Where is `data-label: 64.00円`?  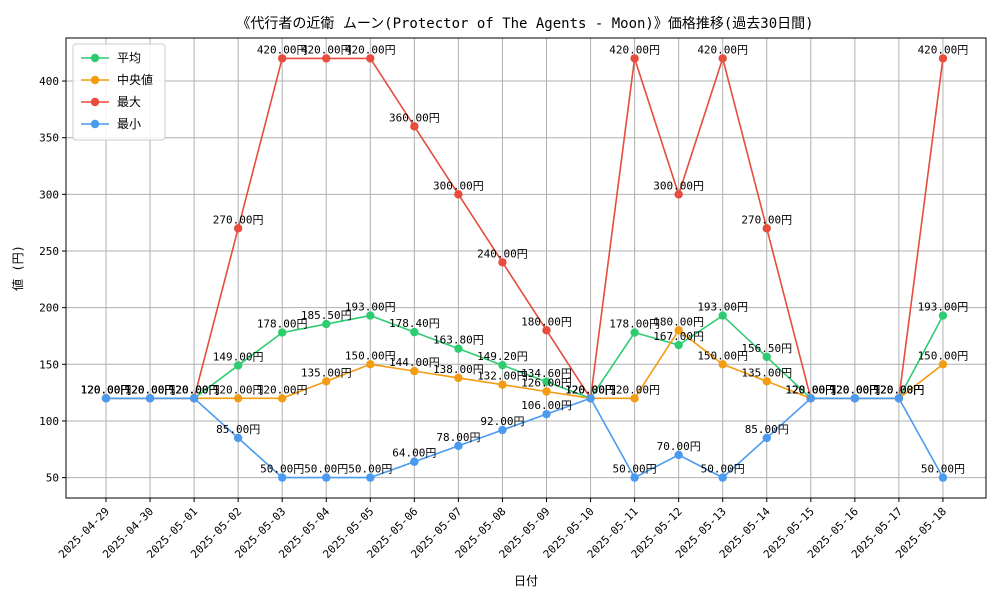
data-label: 64.00円 is located at coordinates (414, 453).